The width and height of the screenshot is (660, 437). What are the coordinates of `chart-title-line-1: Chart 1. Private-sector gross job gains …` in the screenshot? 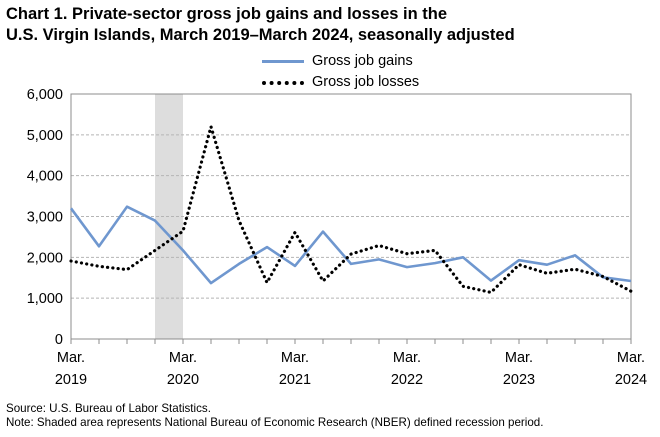 It's located at (227, 14).